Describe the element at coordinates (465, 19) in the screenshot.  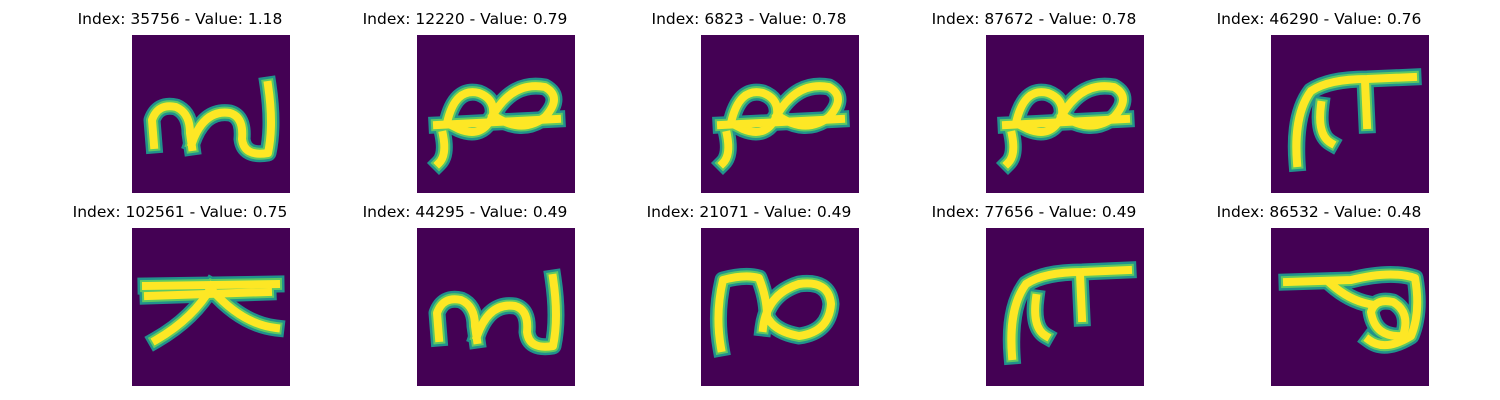
I see `panel-title: Index: 12220 - Value: 0.79` at that location.